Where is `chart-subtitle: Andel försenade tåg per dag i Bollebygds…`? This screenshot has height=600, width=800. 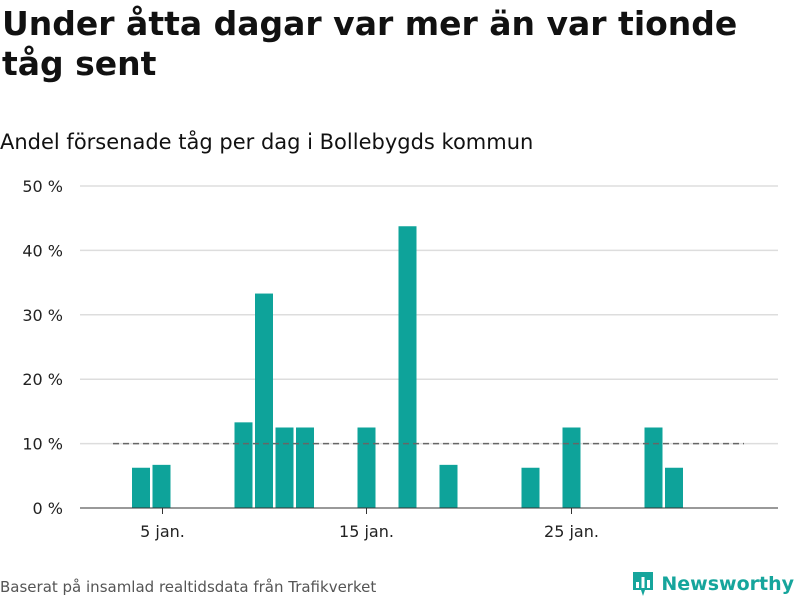
chart-subtitle: Andel försenade tåg per dag i Bollebygds… is located at coordinates (267, 142).